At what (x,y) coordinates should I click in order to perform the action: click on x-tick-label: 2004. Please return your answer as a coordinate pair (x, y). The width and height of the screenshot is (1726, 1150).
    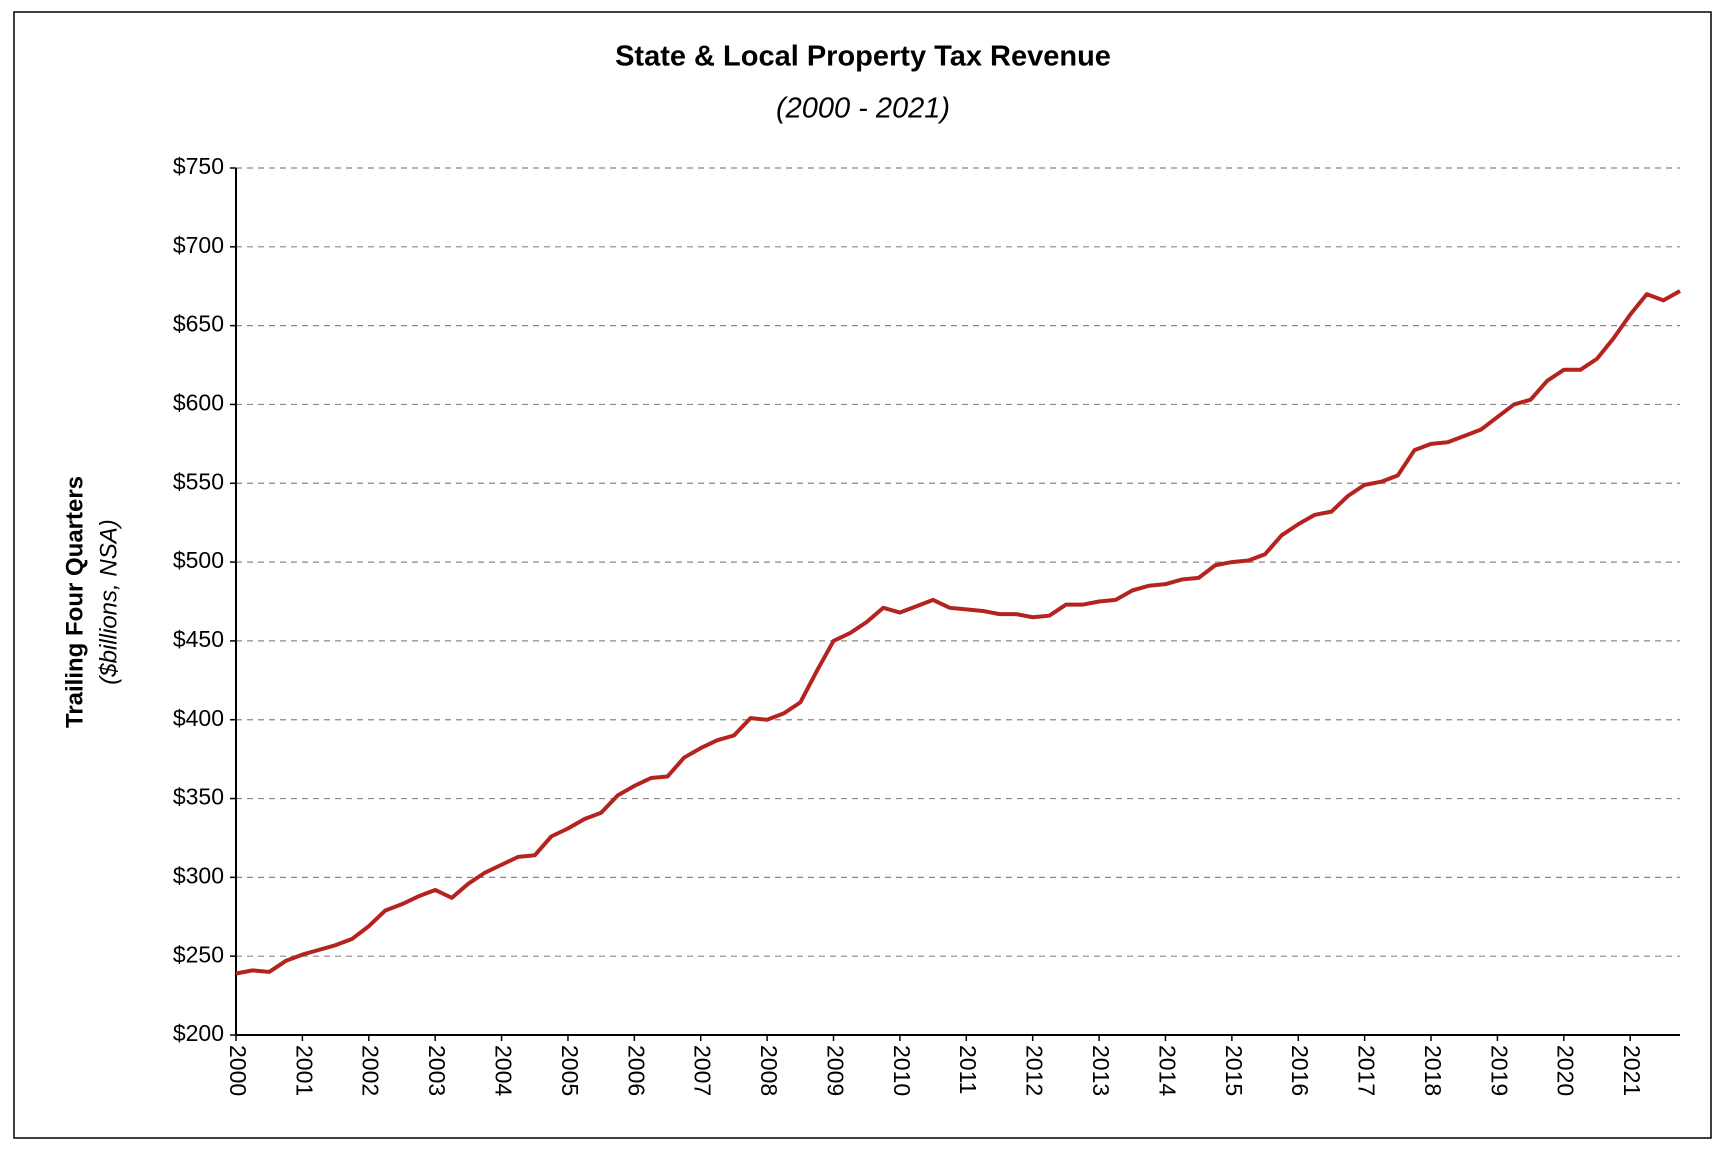
    Looking at the image, I should click on (503, 1070).